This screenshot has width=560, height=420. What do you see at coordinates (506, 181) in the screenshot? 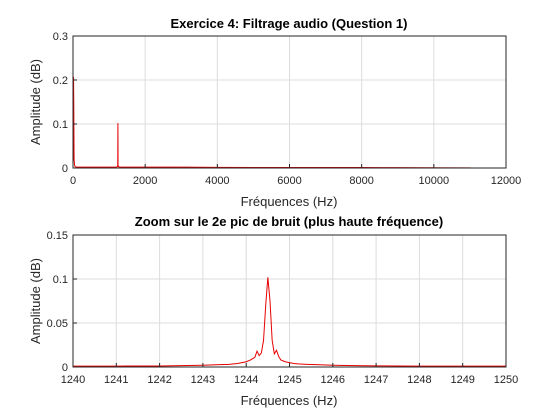
I see `chart-top-xtick-label-6: 12000` at bounding box center [506, 181].